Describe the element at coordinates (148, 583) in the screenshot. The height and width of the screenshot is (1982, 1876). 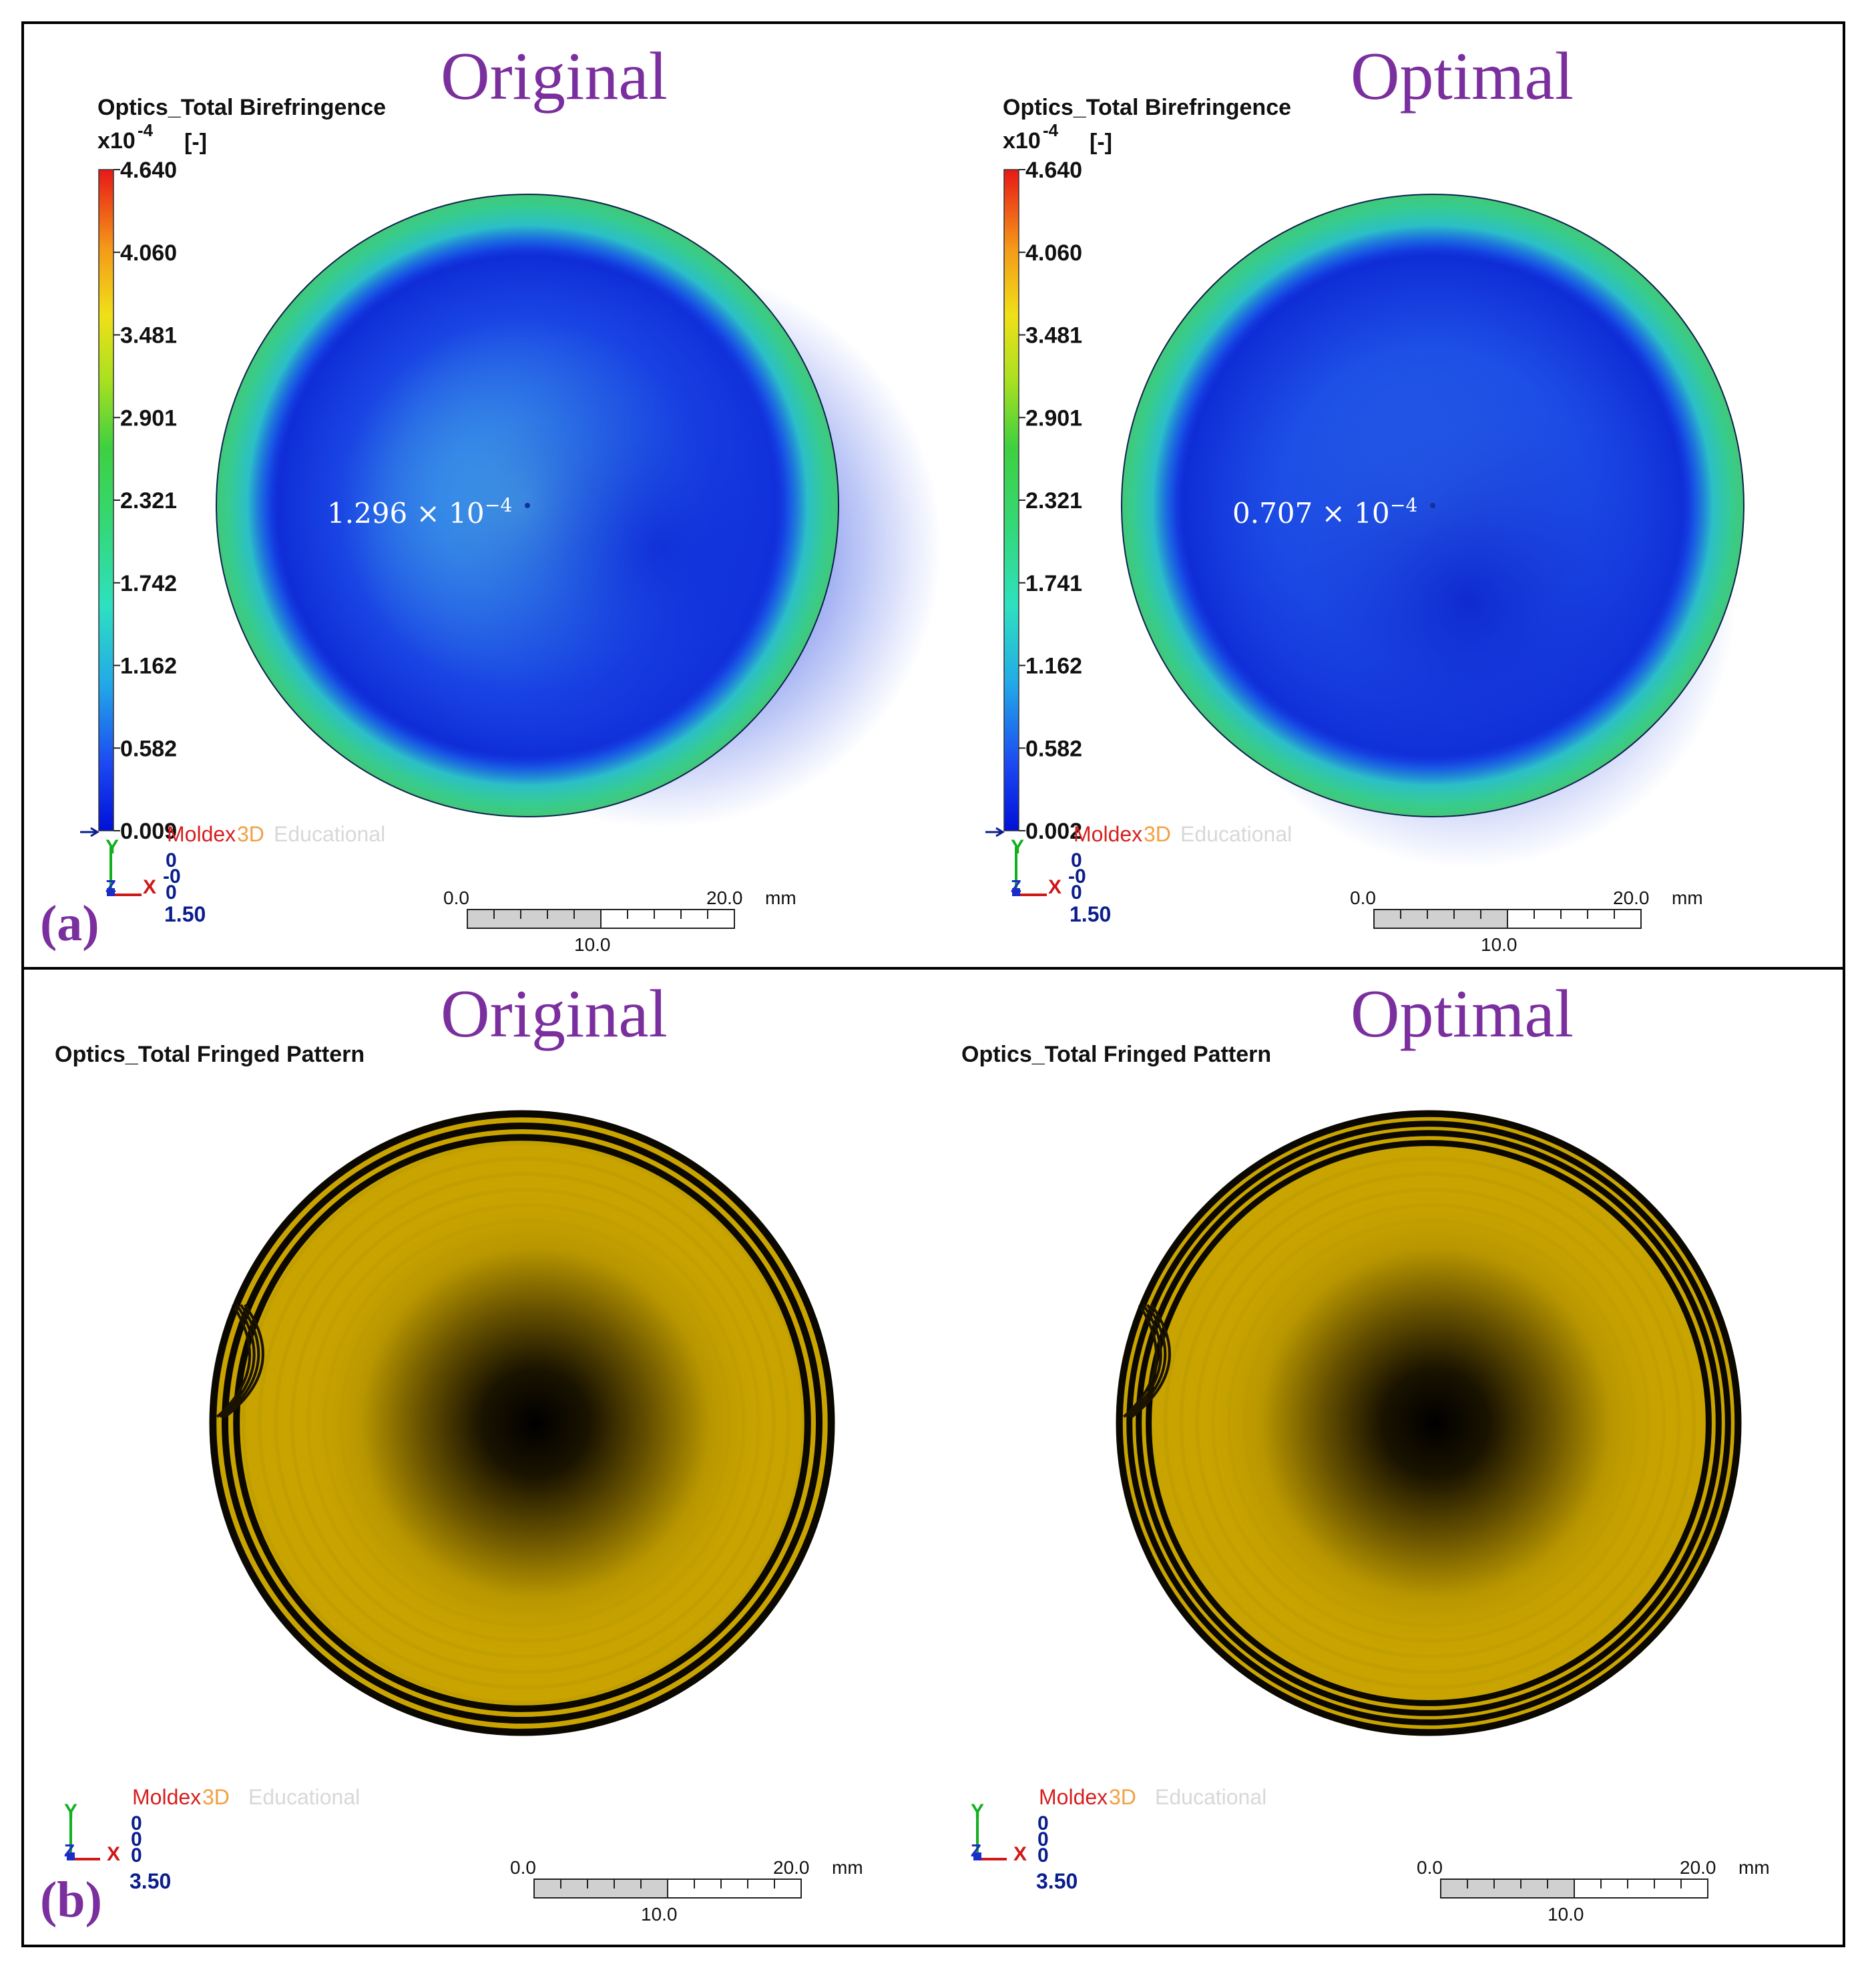
I see `colorbar-tick-label: 1.742` at that location.